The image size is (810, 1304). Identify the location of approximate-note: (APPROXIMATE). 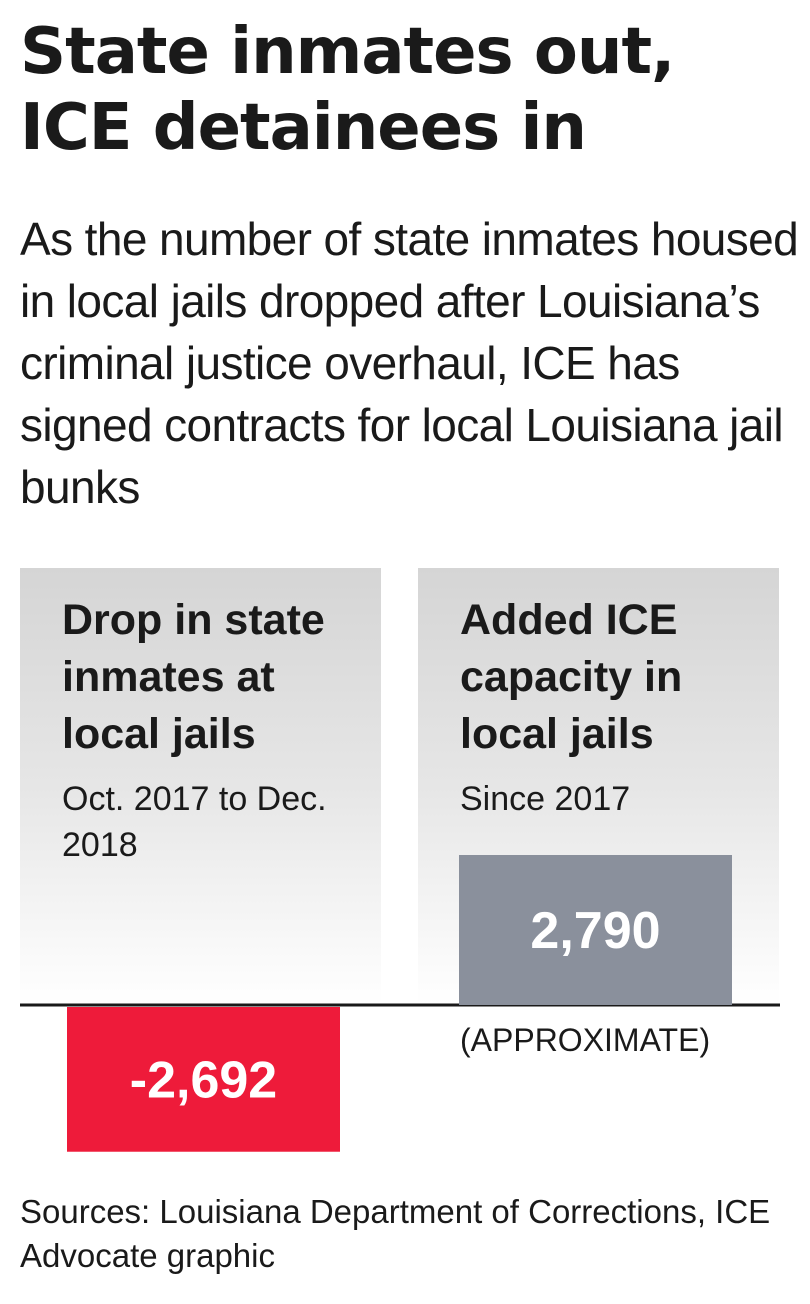
(585, 1040).